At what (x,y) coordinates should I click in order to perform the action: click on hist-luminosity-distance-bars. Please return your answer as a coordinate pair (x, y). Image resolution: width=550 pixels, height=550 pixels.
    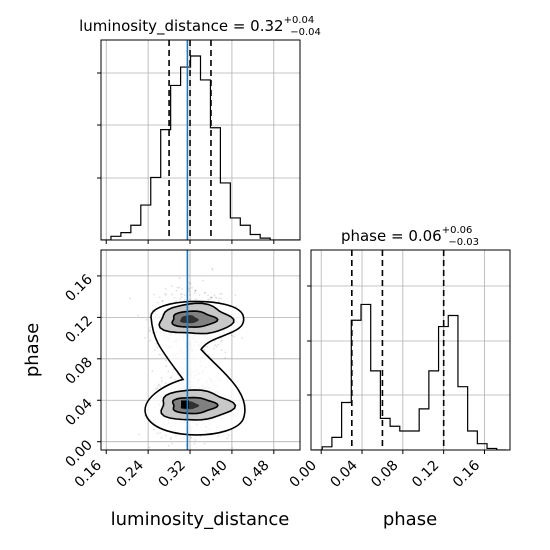
    Looking at the image, I should click on (200, 147).